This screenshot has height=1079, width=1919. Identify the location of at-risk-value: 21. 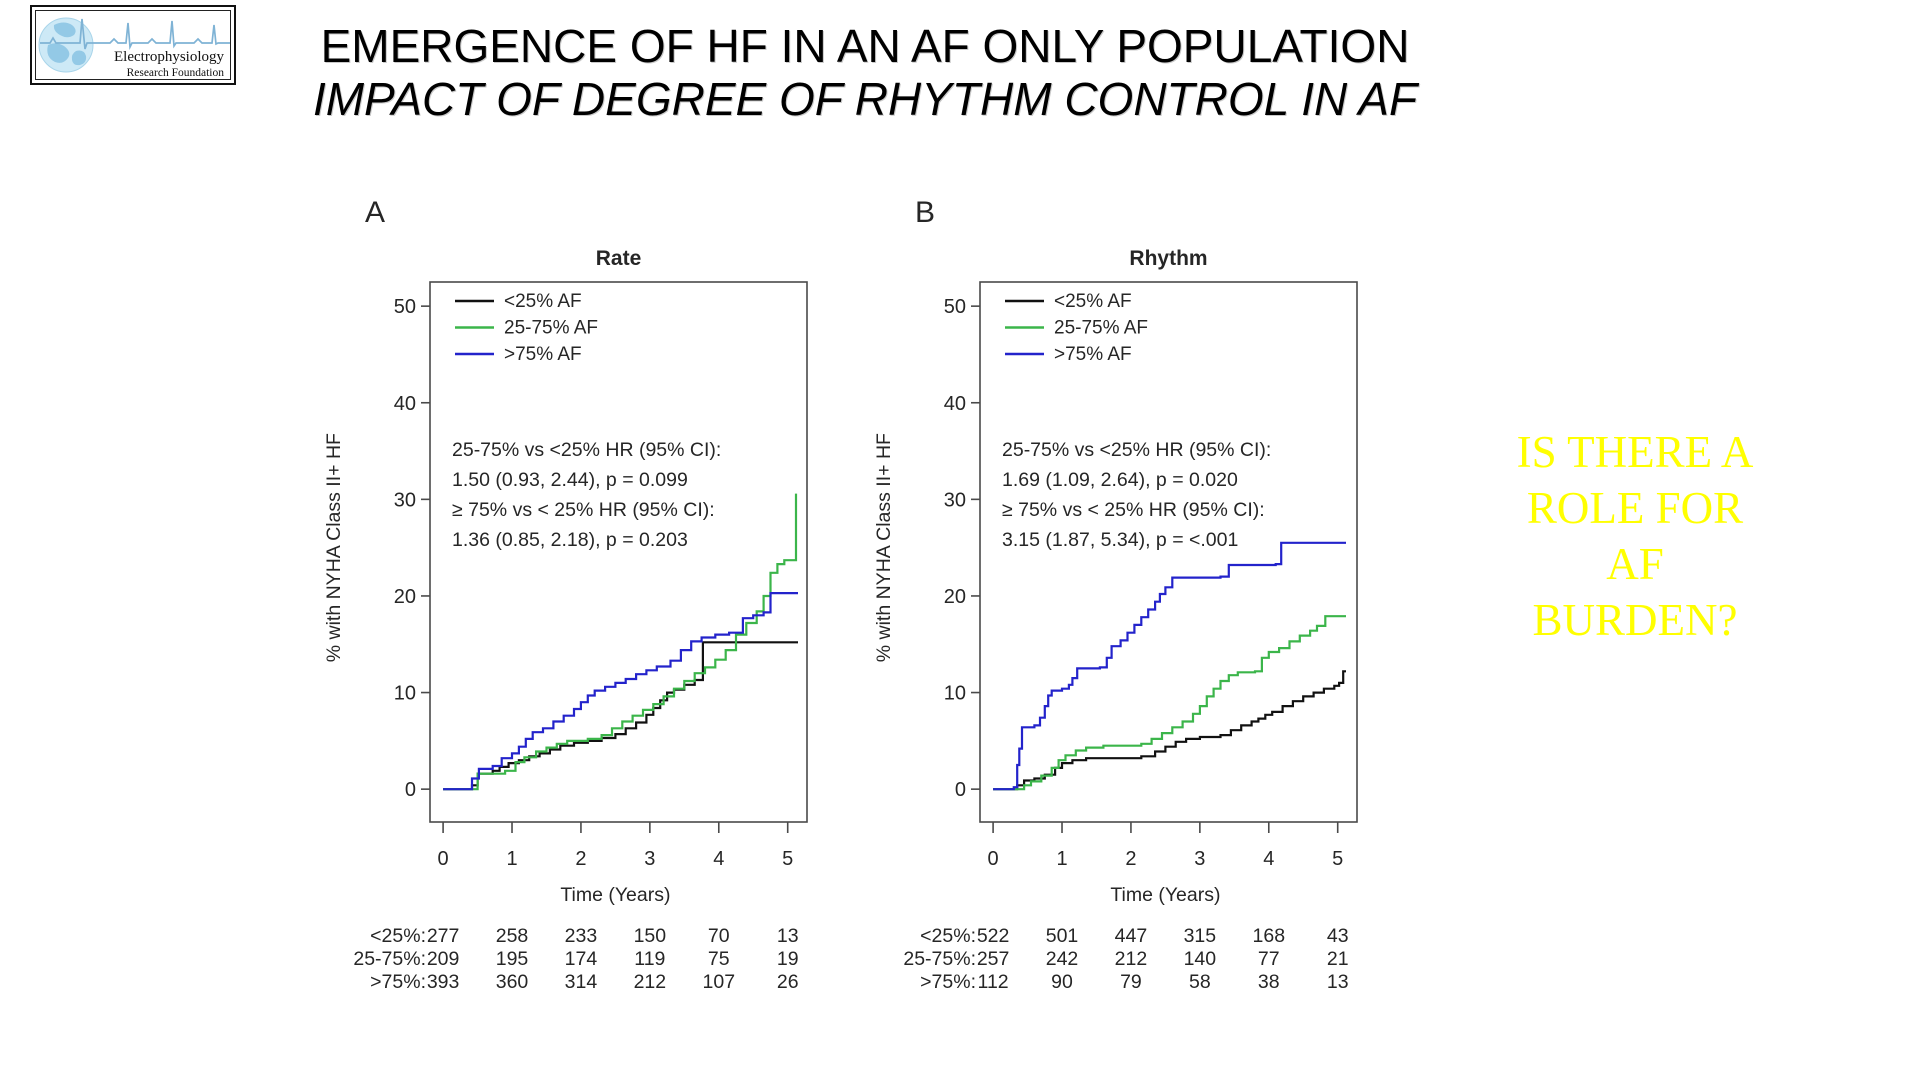
(1338, 959).